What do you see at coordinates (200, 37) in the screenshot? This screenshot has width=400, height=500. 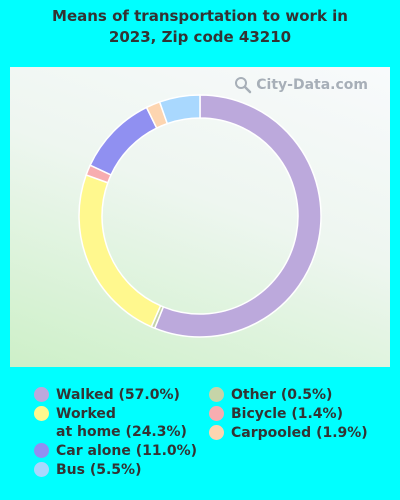 I see `chart-title-line-2: 2023, Zip code 43210` at bounding box center [200, 37].